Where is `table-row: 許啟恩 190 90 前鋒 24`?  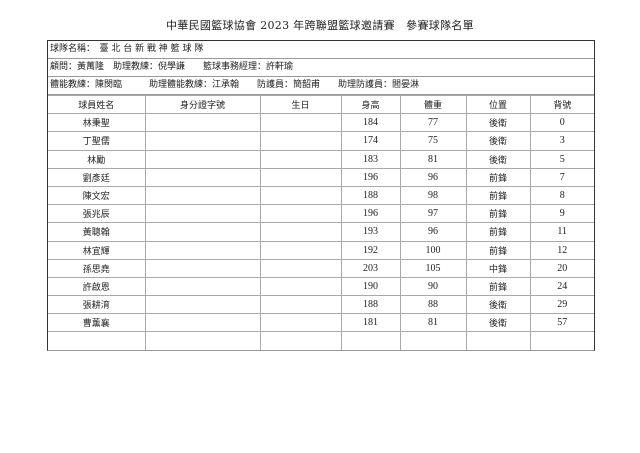
table-row: 許啟恩 190 90 前鋒 24 is located at coordinates (321, 286).